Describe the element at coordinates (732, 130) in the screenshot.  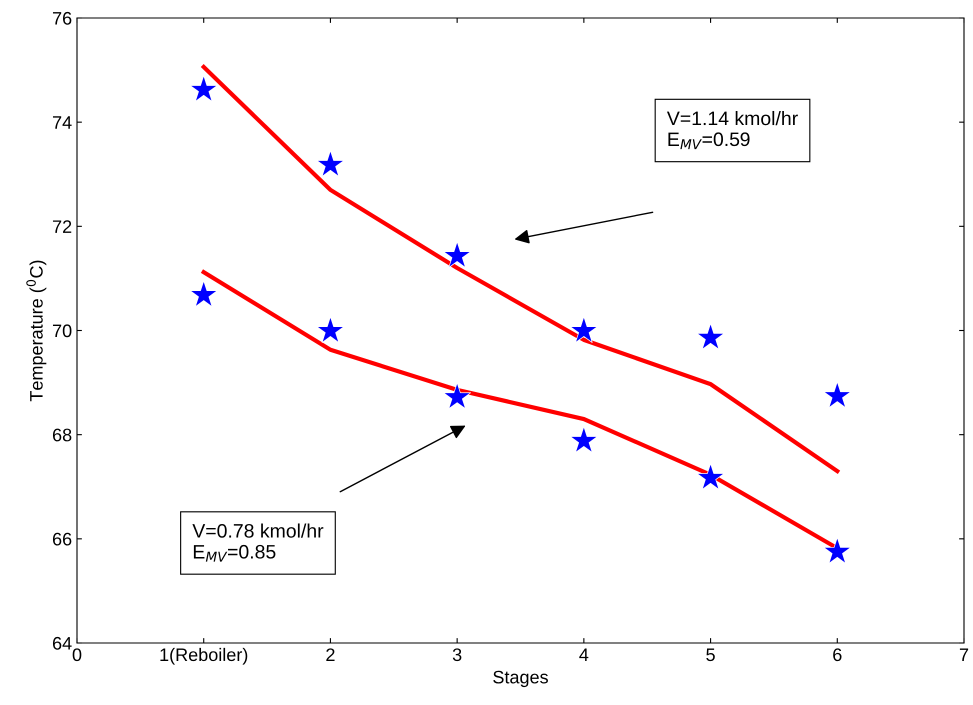
I see `annotation: V=1.14 kmol/hr E$_{MV}$=0.59` at that location.